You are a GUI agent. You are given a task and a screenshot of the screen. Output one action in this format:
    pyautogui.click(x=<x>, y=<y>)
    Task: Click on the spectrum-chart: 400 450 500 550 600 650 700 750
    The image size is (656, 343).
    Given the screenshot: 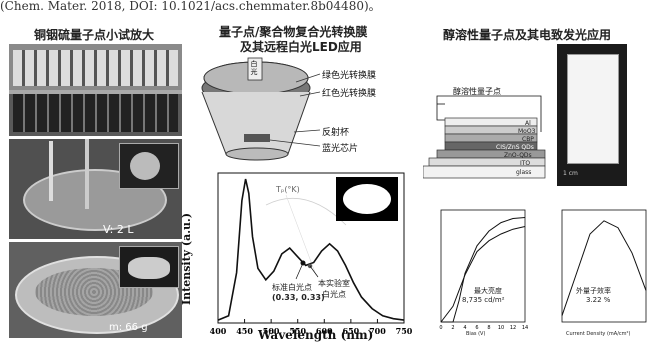 What is the action you would take?
    pyautogui.click(x=311, y=254)
    